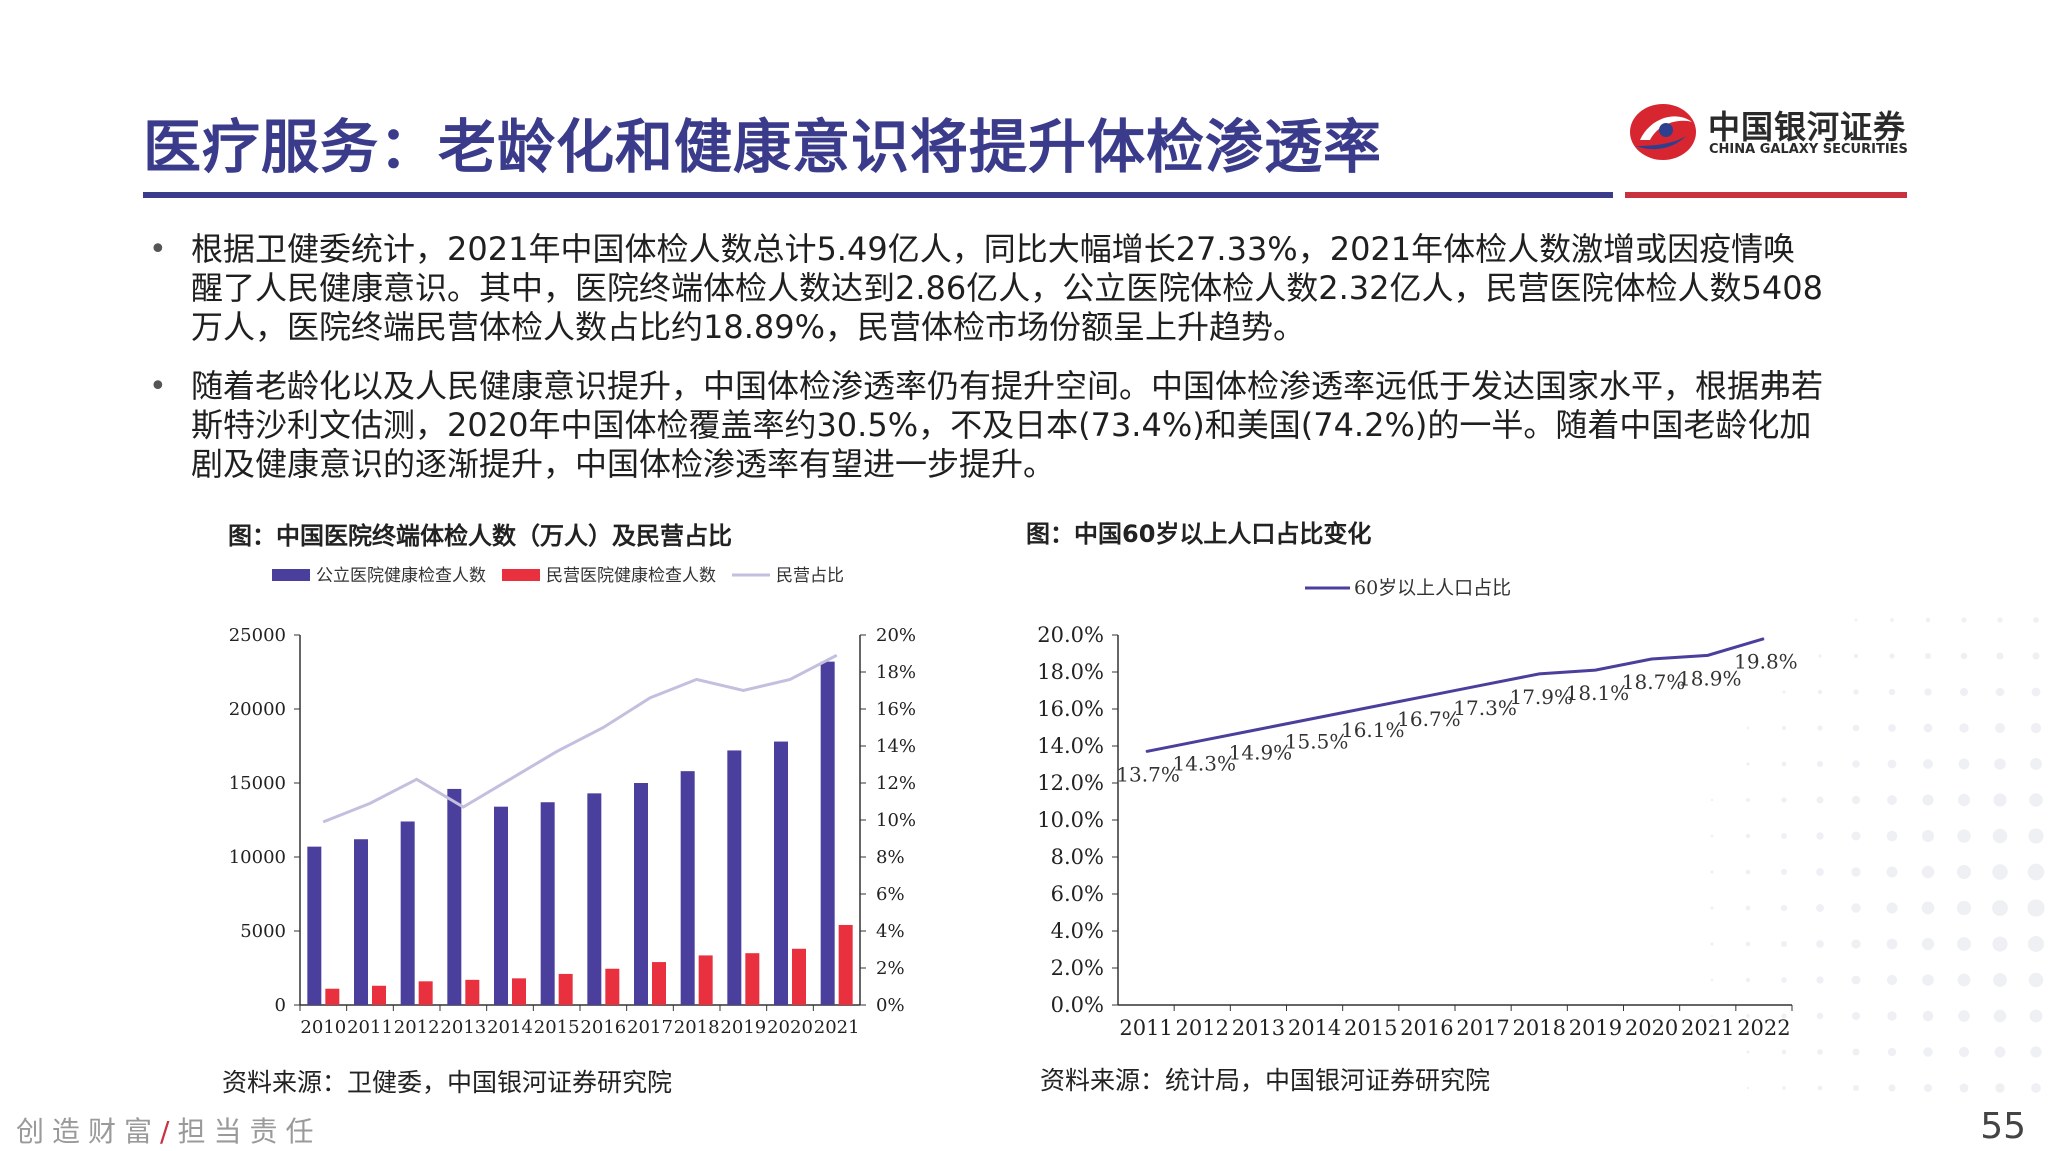 The image size is (2048, 1151). Describe the element at coordinates (1077, 857) in the screenshot. I see `y-tick-label: 8.0%` at that location.